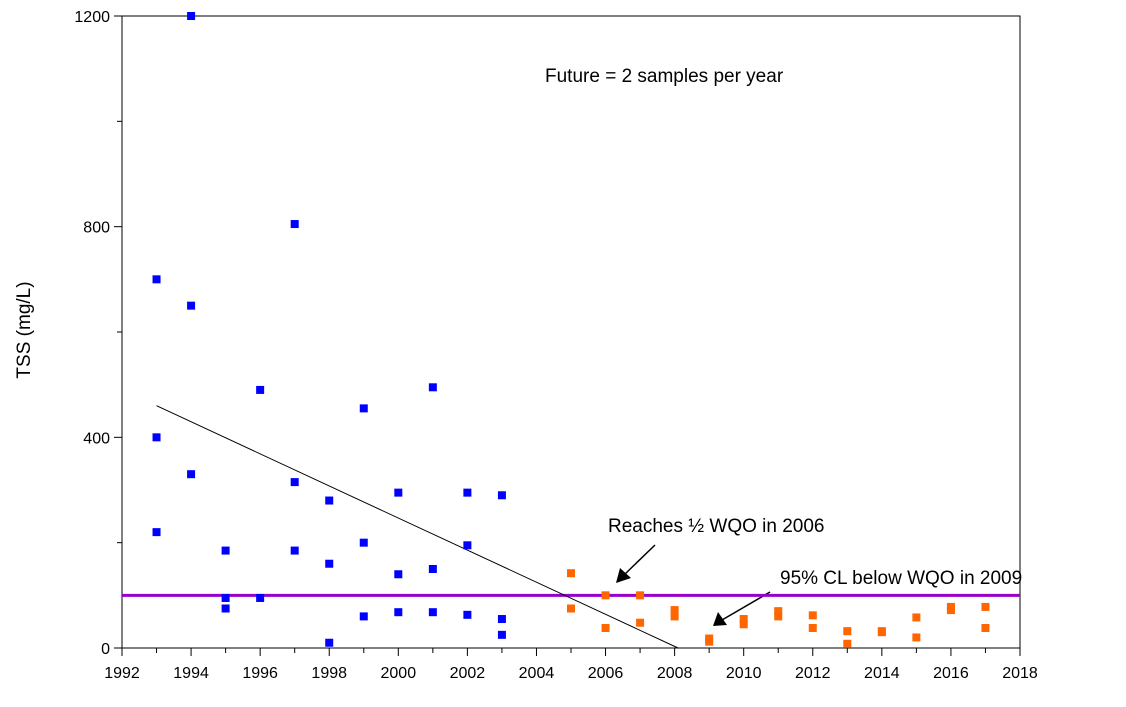 The height and width of the screenshot is (707, 1126). What do you see at coordinates (399, 673) in the screenshot?
I see `x-tick-label: 2000` at bounding box center [399, 673].